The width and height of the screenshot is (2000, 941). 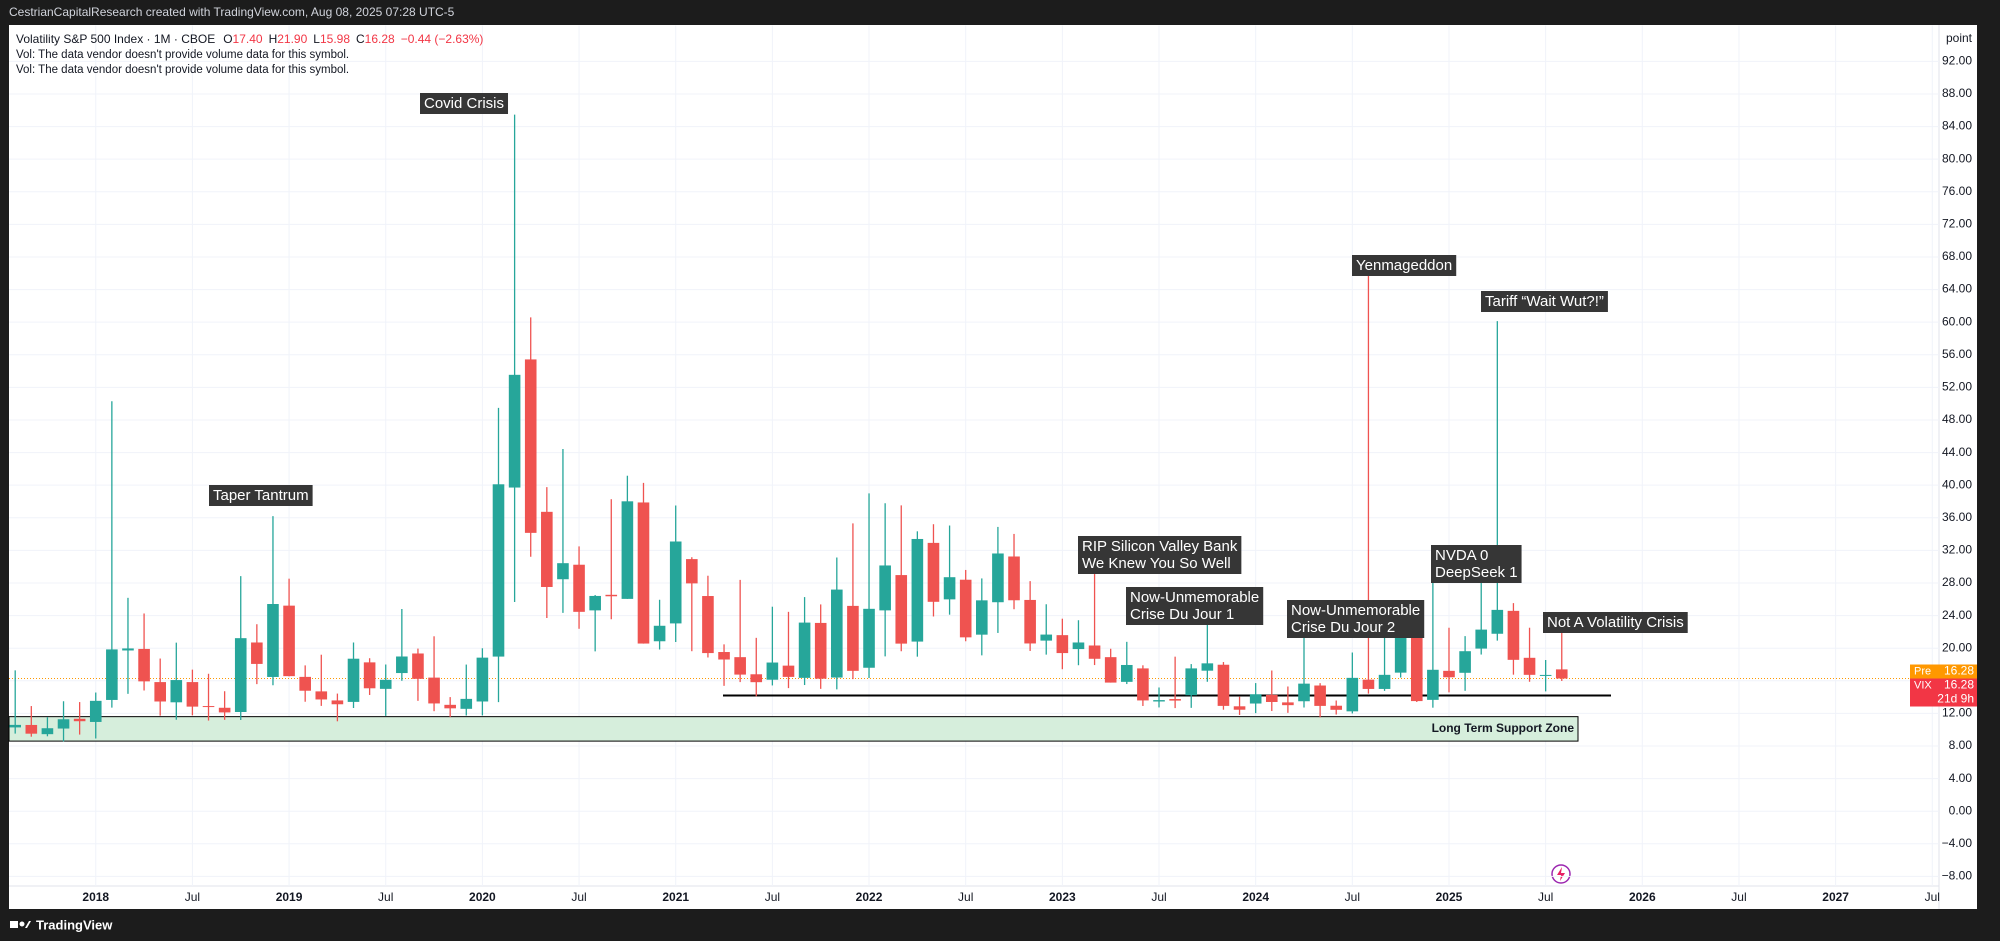 I want to click on y-tick-label: 84.00, so click(x=1957, y=126).